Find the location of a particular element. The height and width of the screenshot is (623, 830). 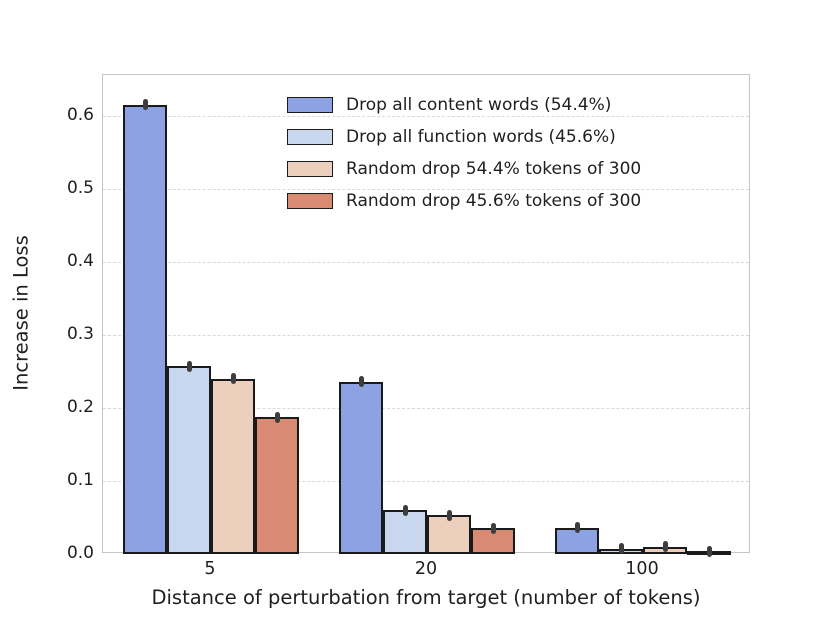

legend-label: Random drop 54.4% tokens of 300 is located at coordinates (494, 169).